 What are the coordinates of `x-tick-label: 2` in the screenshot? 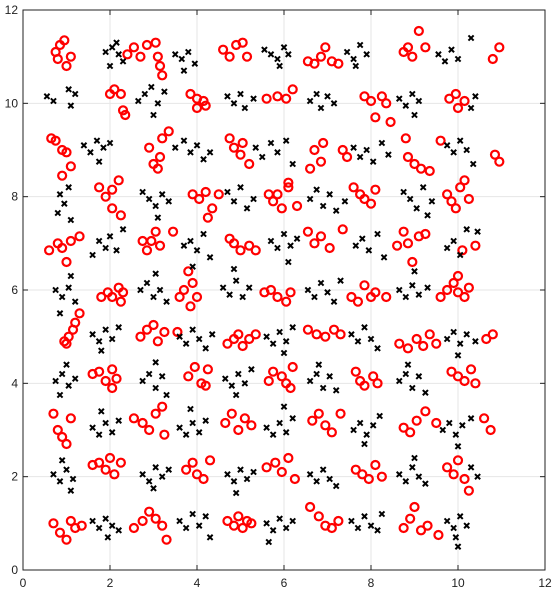 It's located at (110, 583).